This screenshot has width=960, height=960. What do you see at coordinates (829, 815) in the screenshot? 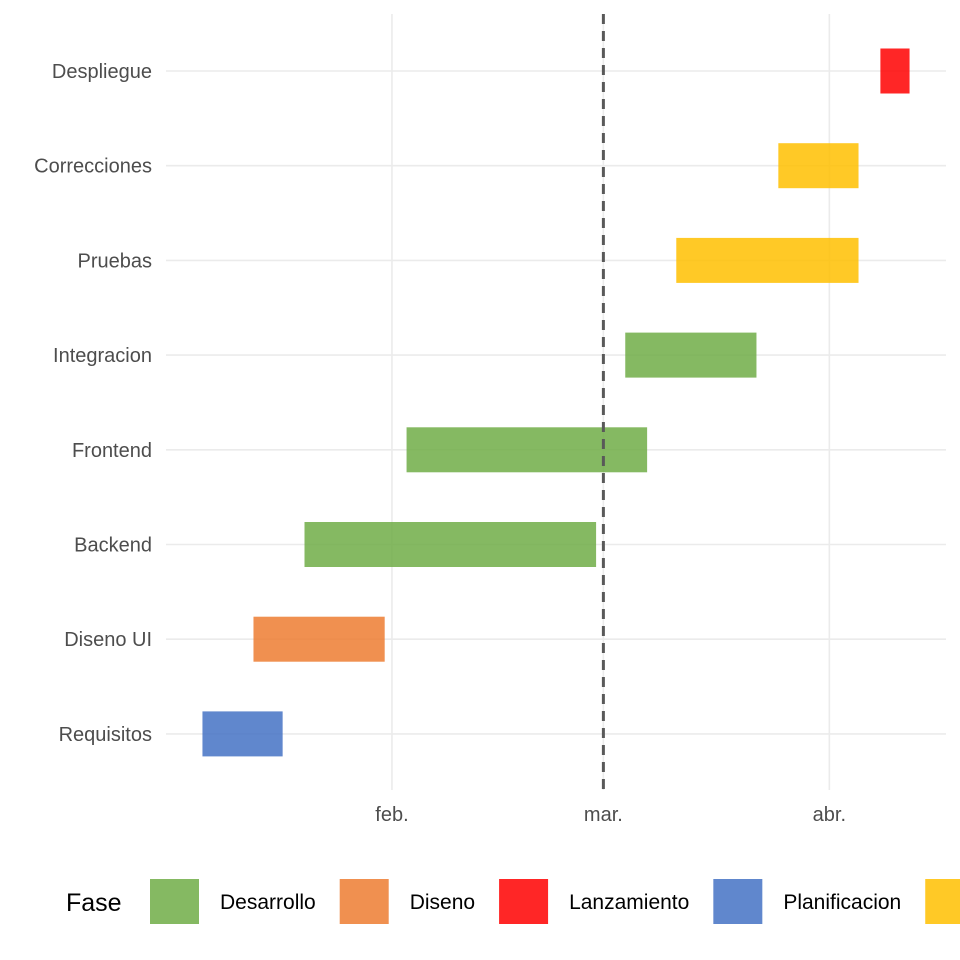
I see `x-tick-label: abr.` at bounding box center [829, 815].